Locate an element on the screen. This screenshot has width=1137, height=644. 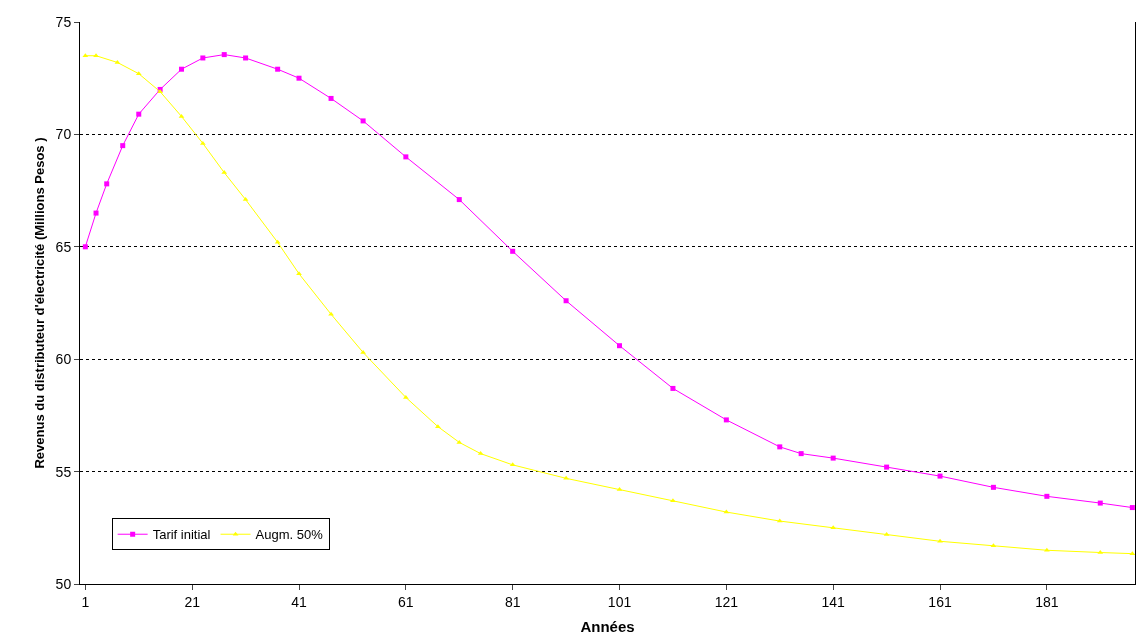
x-tick-label: 121 is located at coordinates (726, 601).